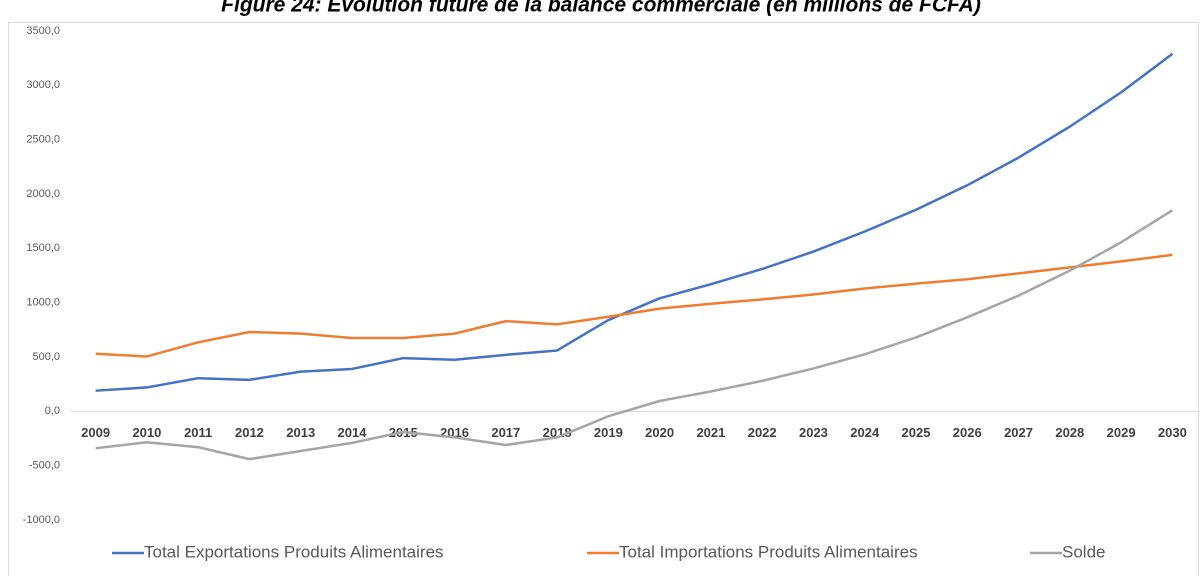  Describe the element at coordinates (300, 432) in the screenshot. I see `x-tick-label: 2013` at that location.